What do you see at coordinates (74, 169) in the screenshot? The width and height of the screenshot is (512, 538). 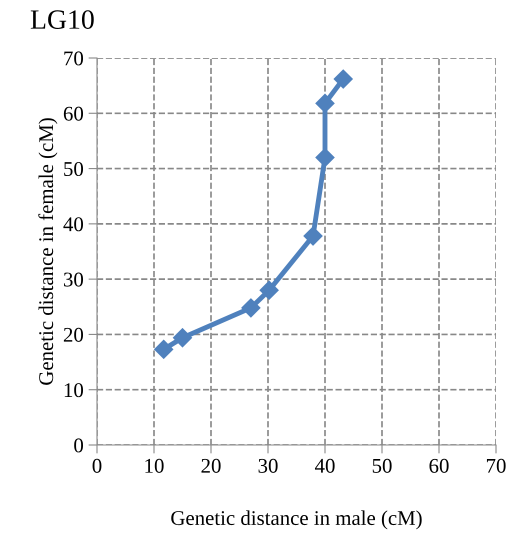 I see `y-tick-label: 50` at bounding box center [74, 169].